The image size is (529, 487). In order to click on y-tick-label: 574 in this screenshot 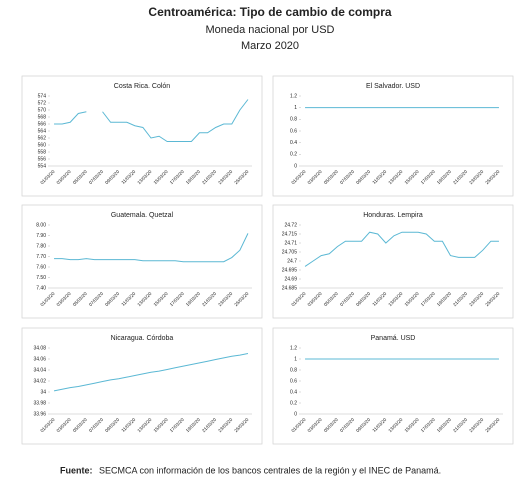, I will do `click(42, 96)`.